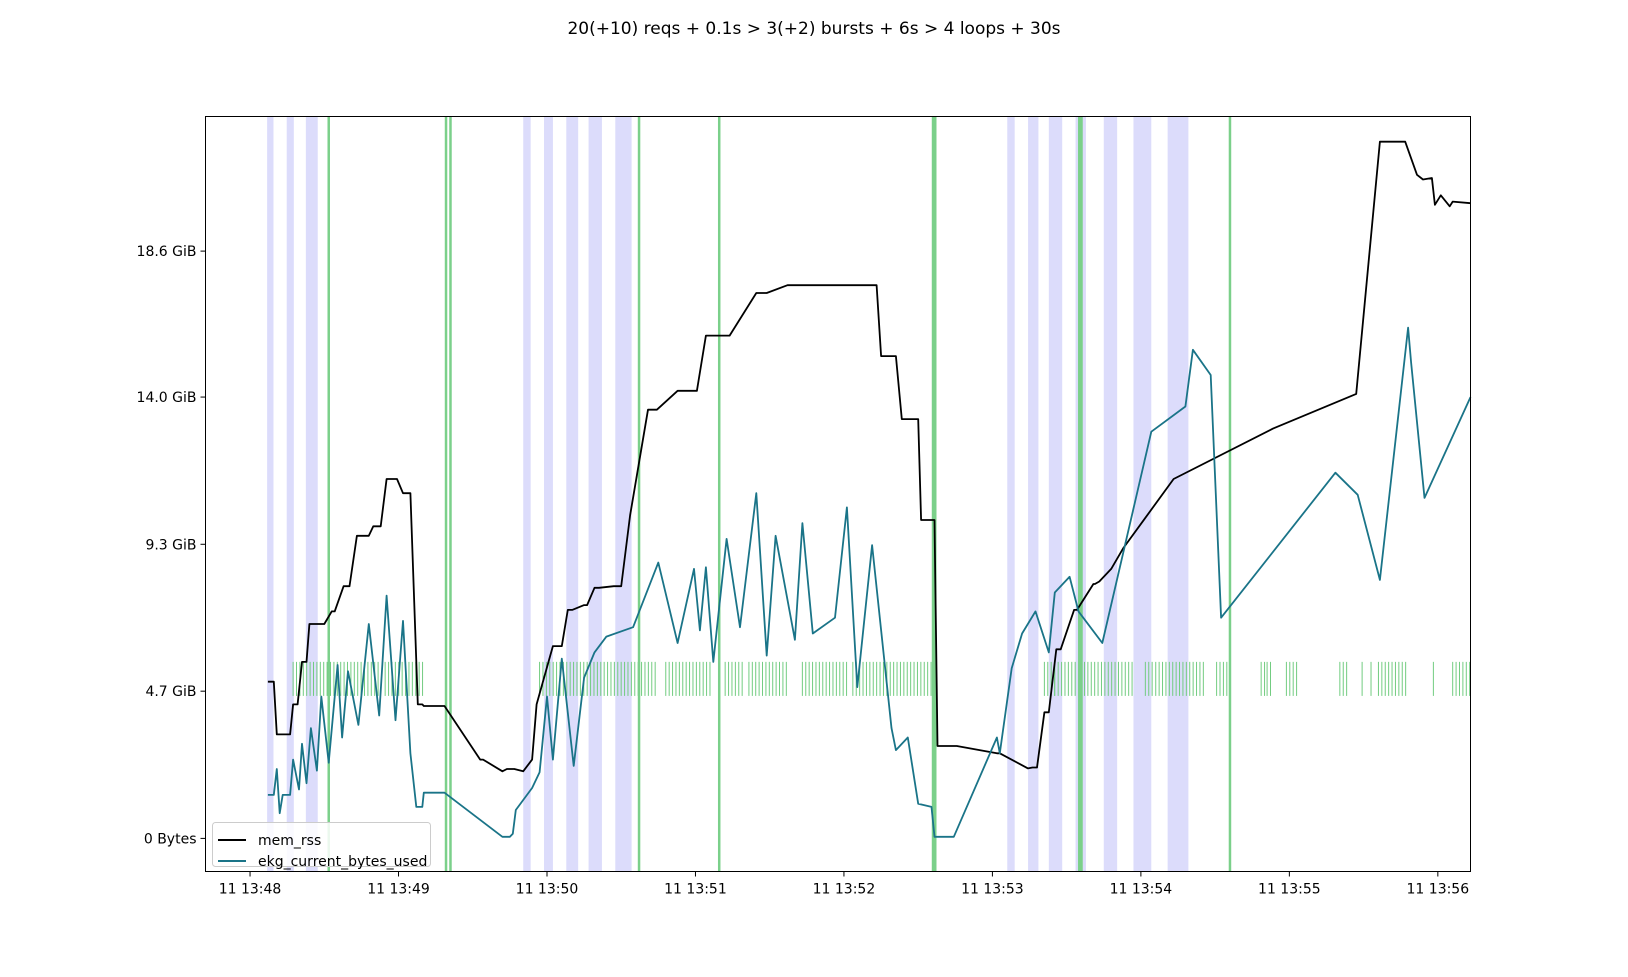 The width and height of the screenshot is (1628, 977). Describe the element at coordinates (170, 692) in the screenshot. I see `y-tick-label: 4.7 GiB` at that location.